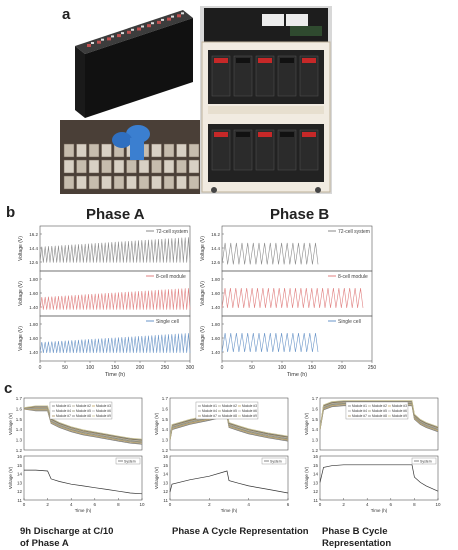 This screenshot has height=550, width=458. What do you see at coordinates (274, 461) in the screenshot?
I see `system-legend-box` at bounding box center [274, 461].